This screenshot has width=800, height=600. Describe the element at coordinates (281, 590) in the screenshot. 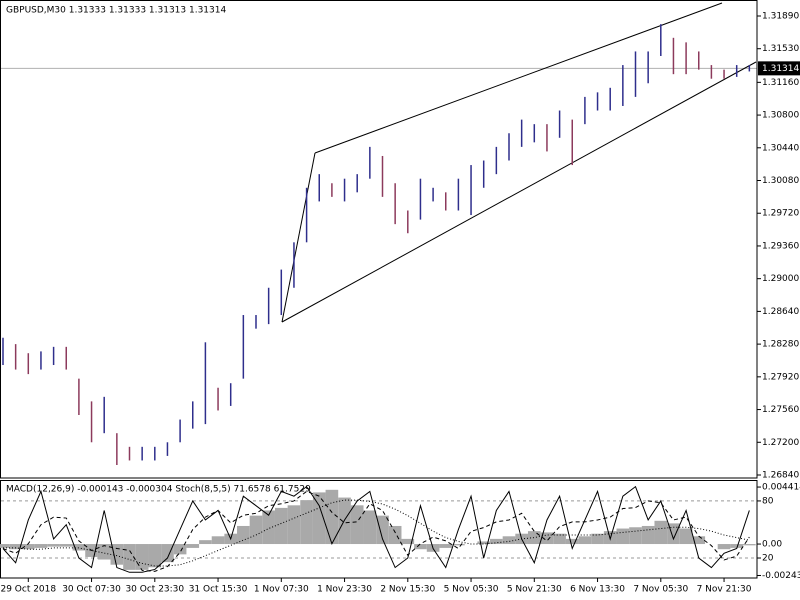

I see `x-tick-label: 1 Nov 07:30` at that location.